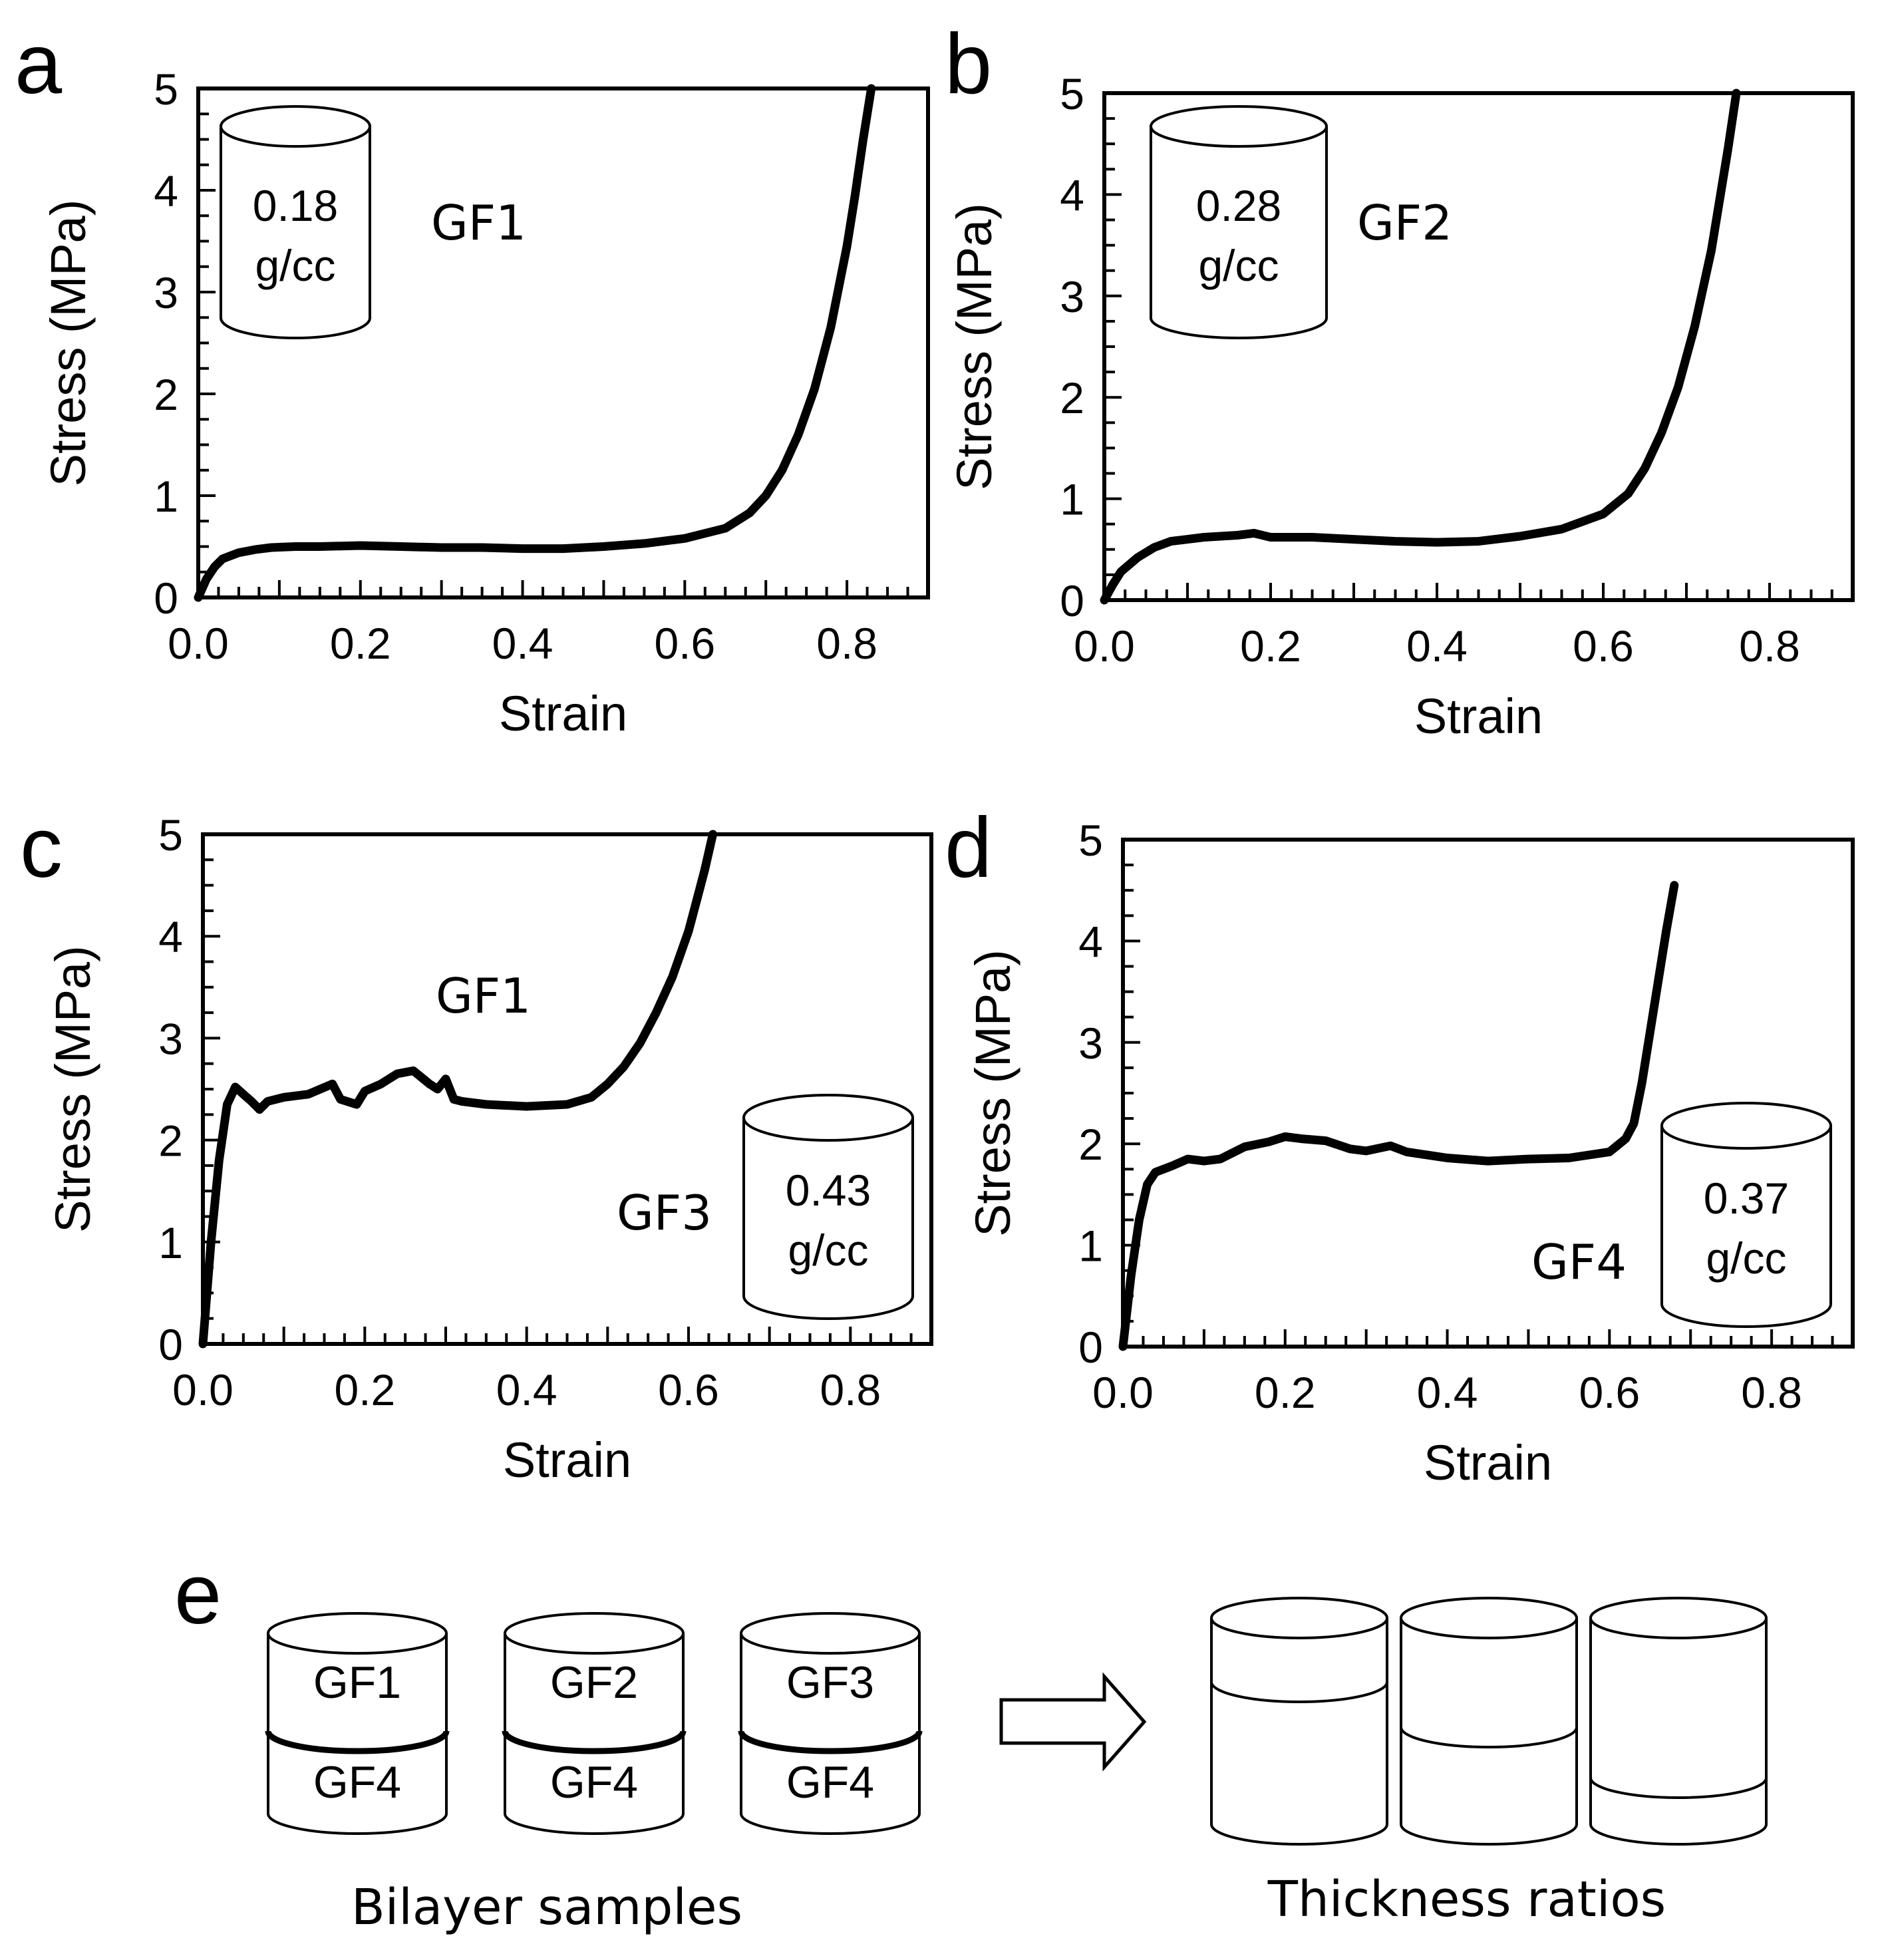 The height and width of the screenshot is (1960, 1880). What do you see at coordinates (968, 848) in the screenshot?
I see `panel-letter-d: d` at bounding box center [968, 848].